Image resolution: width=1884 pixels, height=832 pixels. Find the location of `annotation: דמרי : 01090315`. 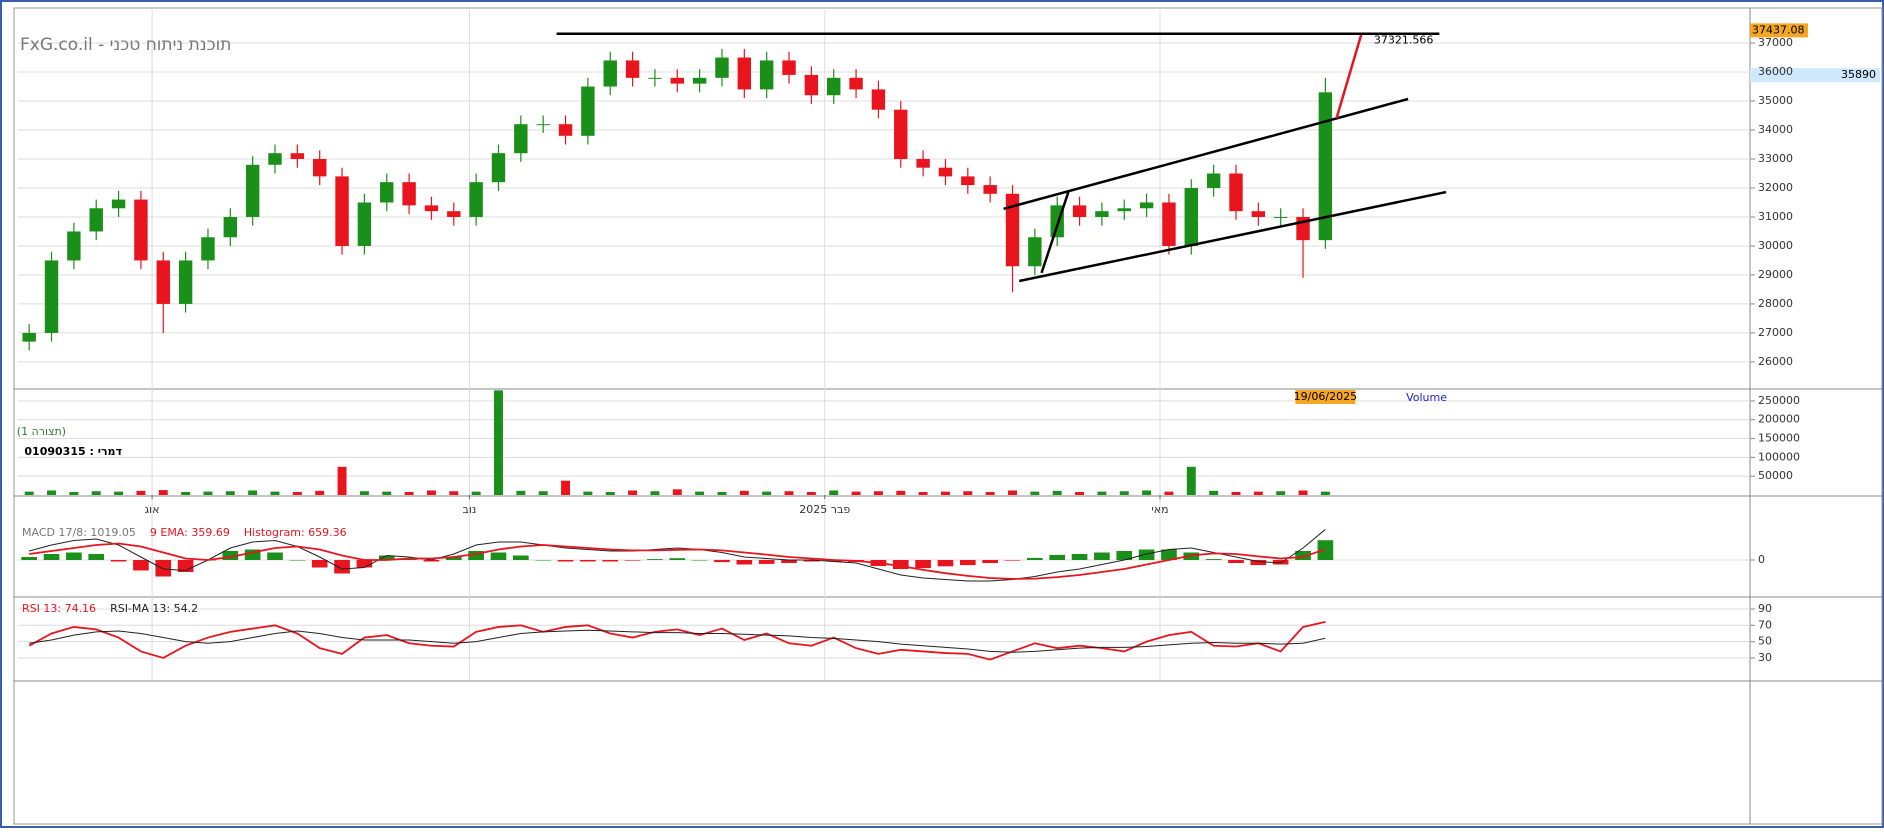

annotation: דמרי : 01090315 is located at coordinates (73, 451).